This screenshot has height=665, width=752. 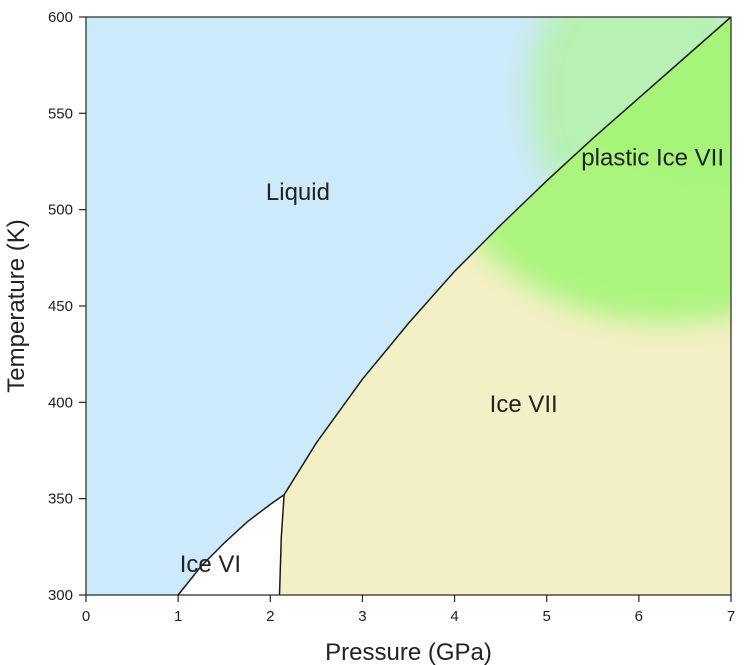 What do you see at coordinates (731, 616) in the screenshot?
I see `x-tick-label: 7` at bounding box center [731, 616].